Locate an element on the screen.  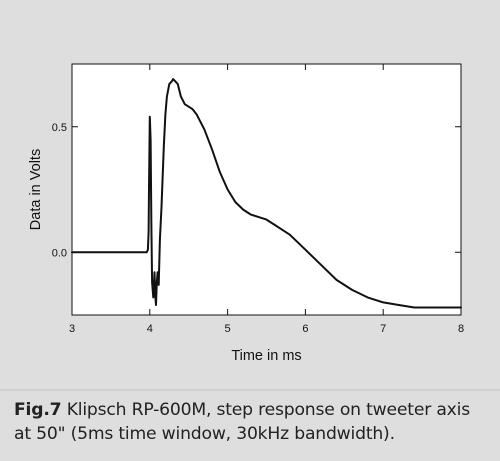
y-axis-title: Data in Volts is located at coordinates (36, 189).